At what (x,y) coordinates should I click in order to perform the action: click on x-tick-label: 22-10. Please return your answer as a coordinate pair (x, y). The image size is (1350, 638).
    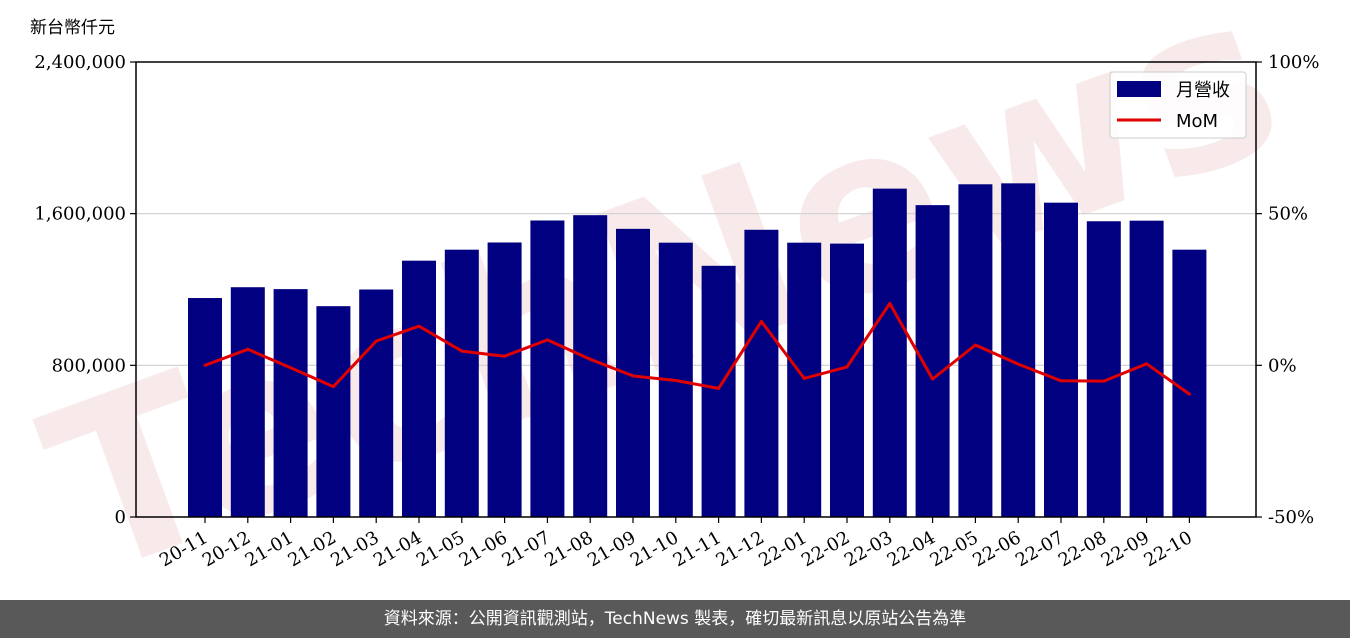
    Looking at the image, I should click on (1167, 549).